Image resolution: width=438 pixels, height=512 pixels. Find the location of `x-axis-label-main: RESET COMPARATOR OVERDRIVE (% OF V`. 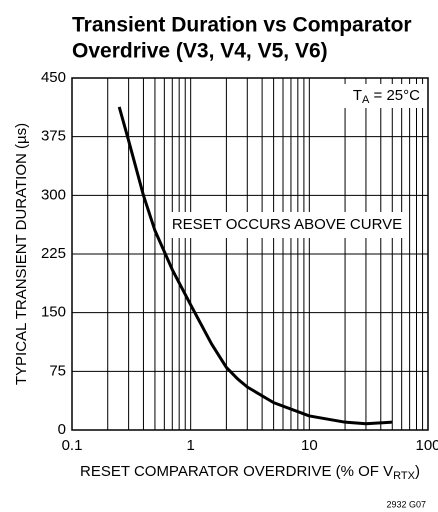

x-axis-label-main: RESET COMPARATOR OVERDRIVE (% OF V is located at coordinates (236, 471).